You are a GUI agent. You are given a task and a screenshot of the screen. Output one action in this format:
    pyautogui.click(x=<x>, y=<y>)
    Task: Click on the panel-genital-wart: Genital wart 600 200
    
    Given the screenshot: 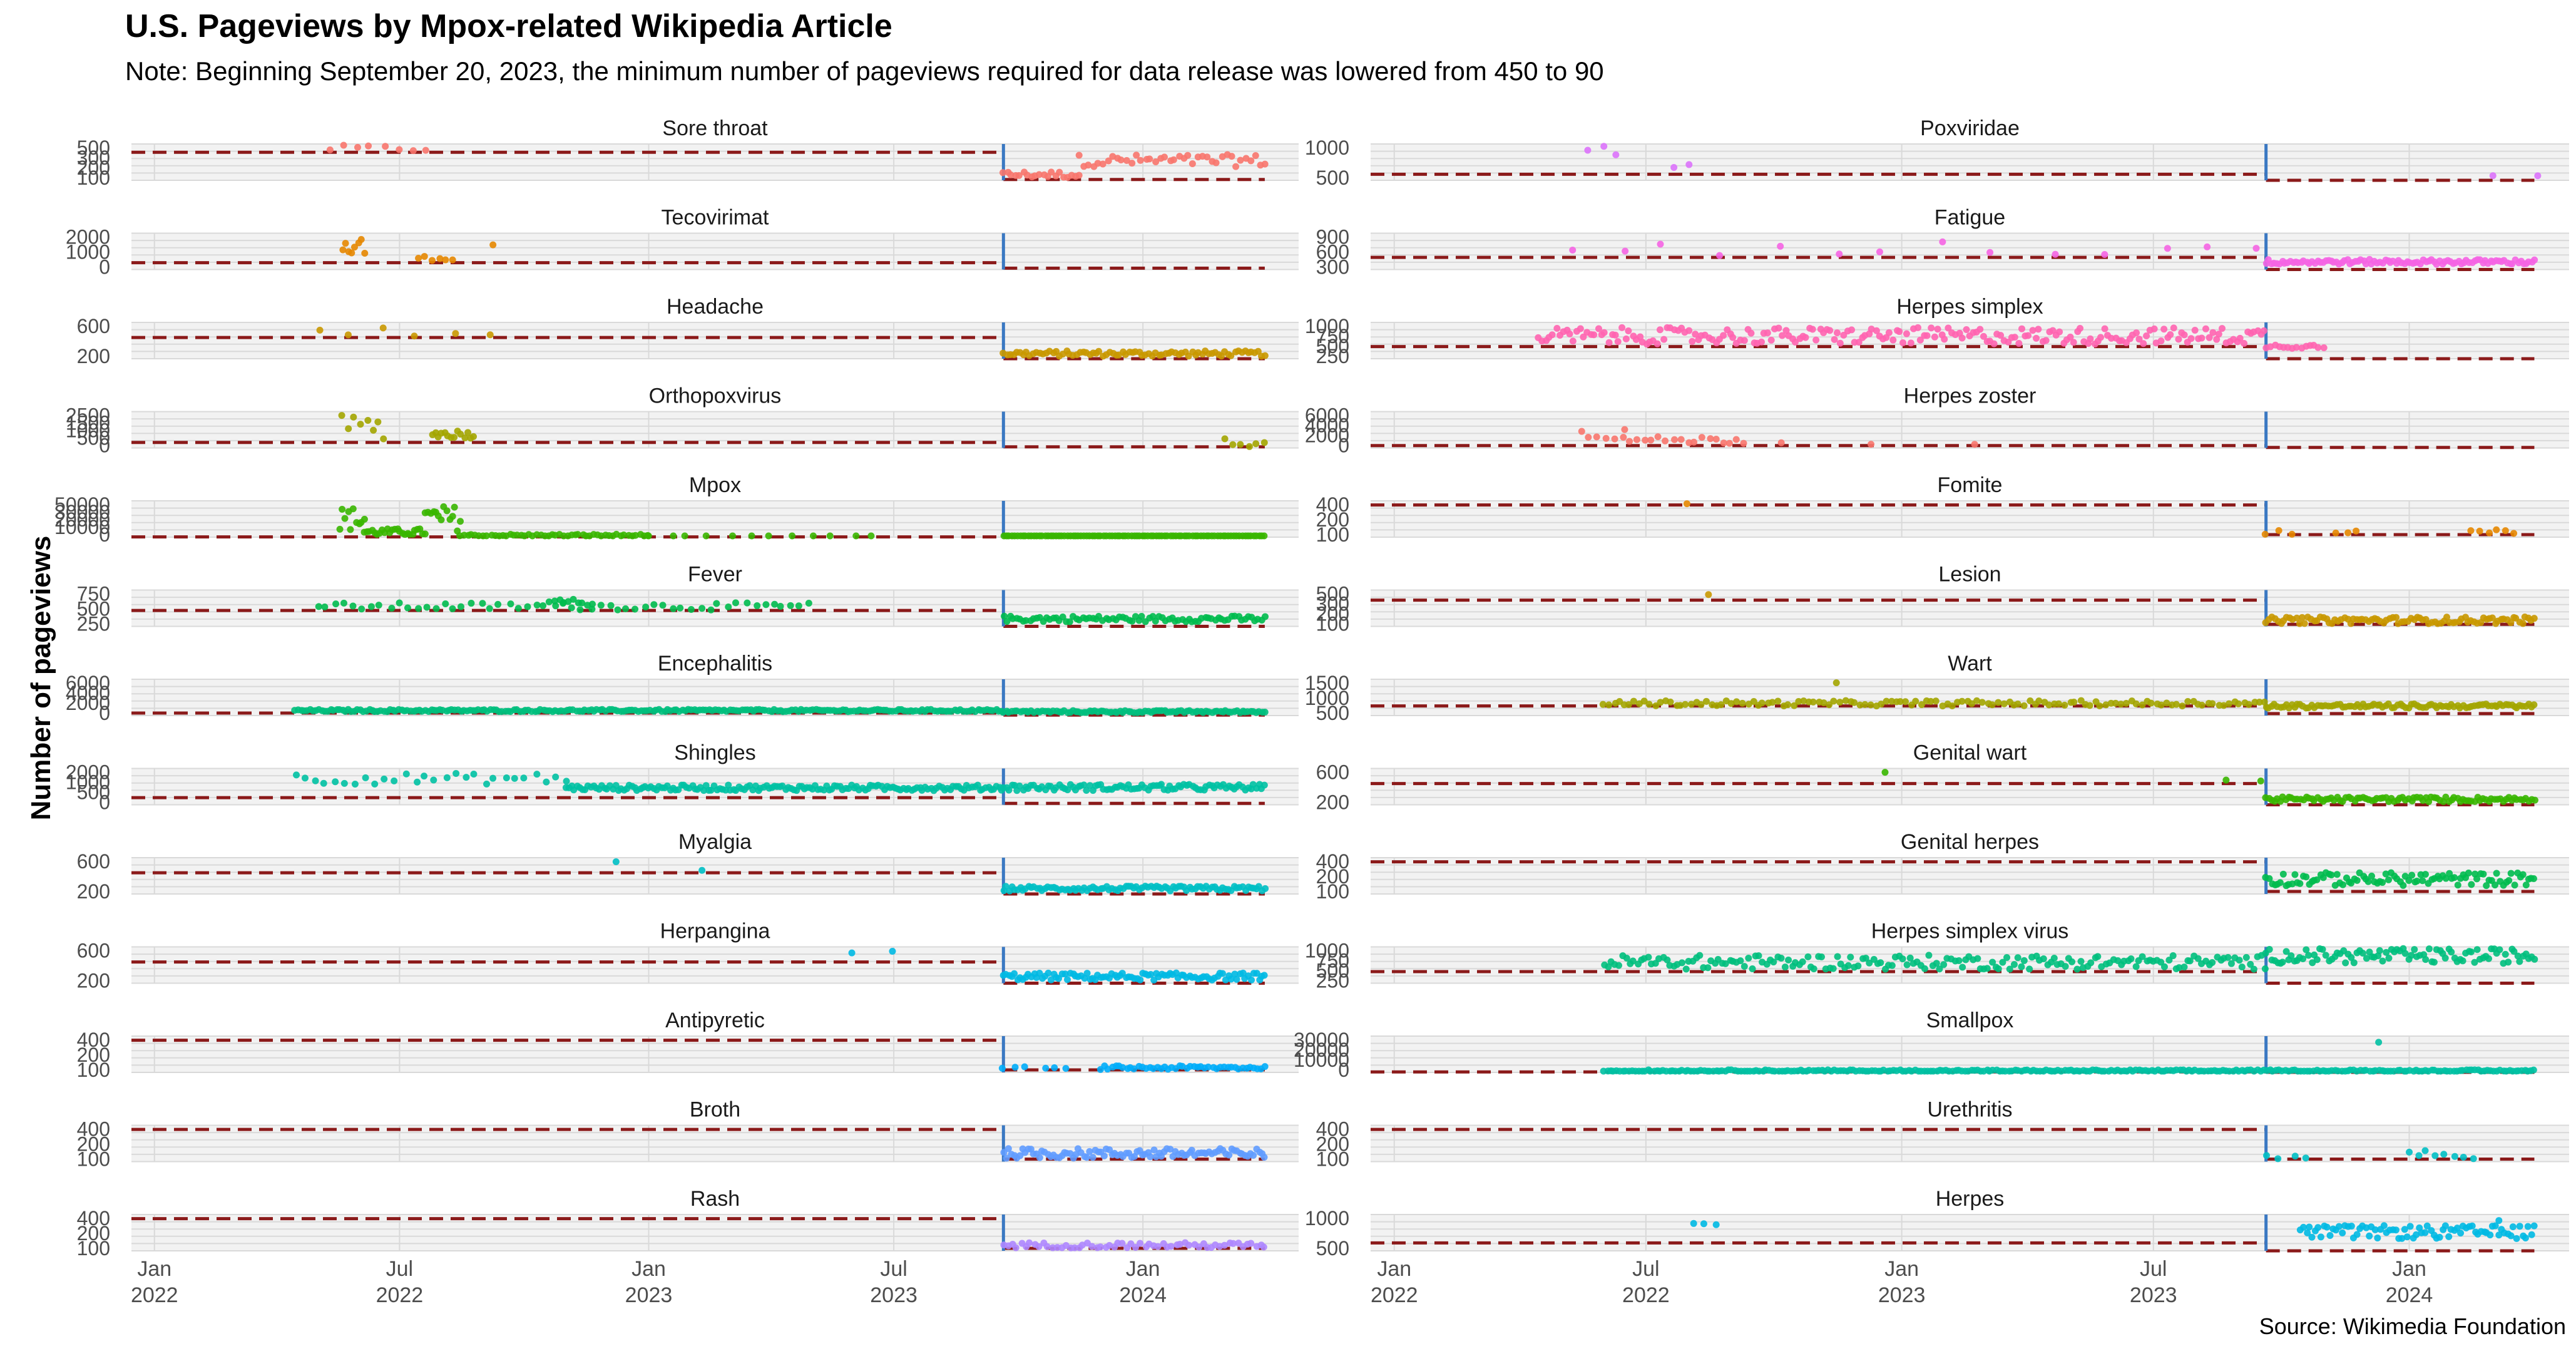 What is the action you would take?
    pyautogui.click(x=1942, y=777)
    